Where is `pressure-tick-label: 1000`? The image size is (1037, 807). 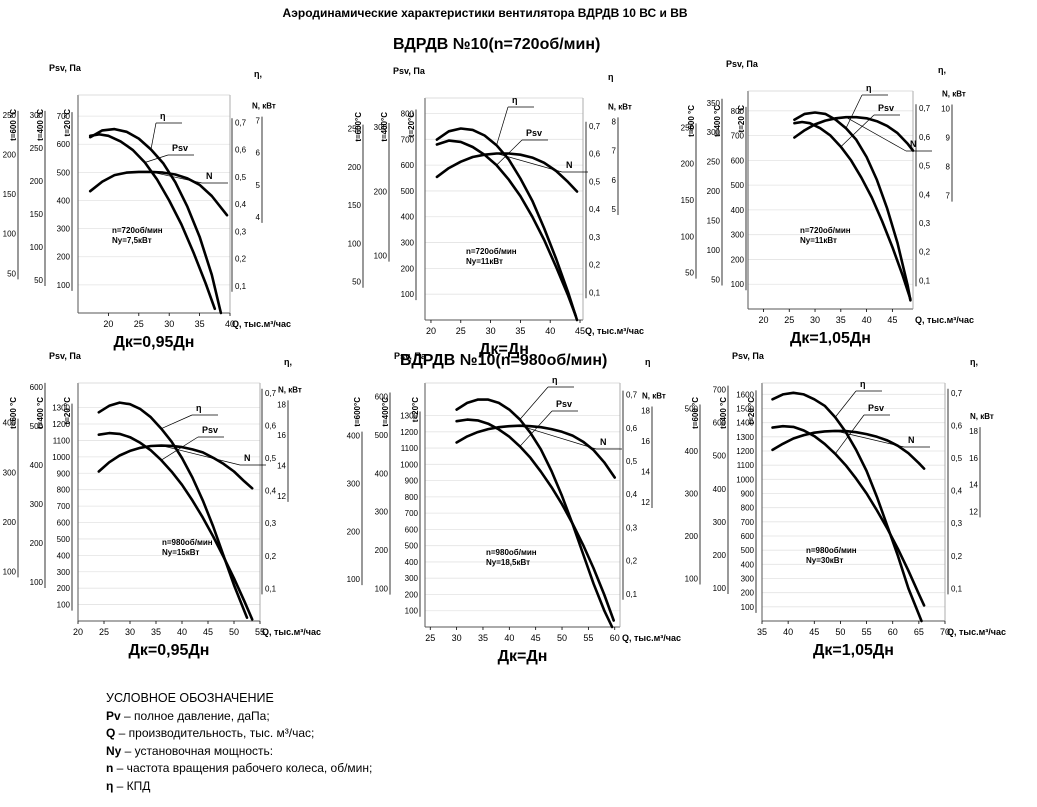 pressure-tick-label: 1000 is located at coordinates (745, 479).